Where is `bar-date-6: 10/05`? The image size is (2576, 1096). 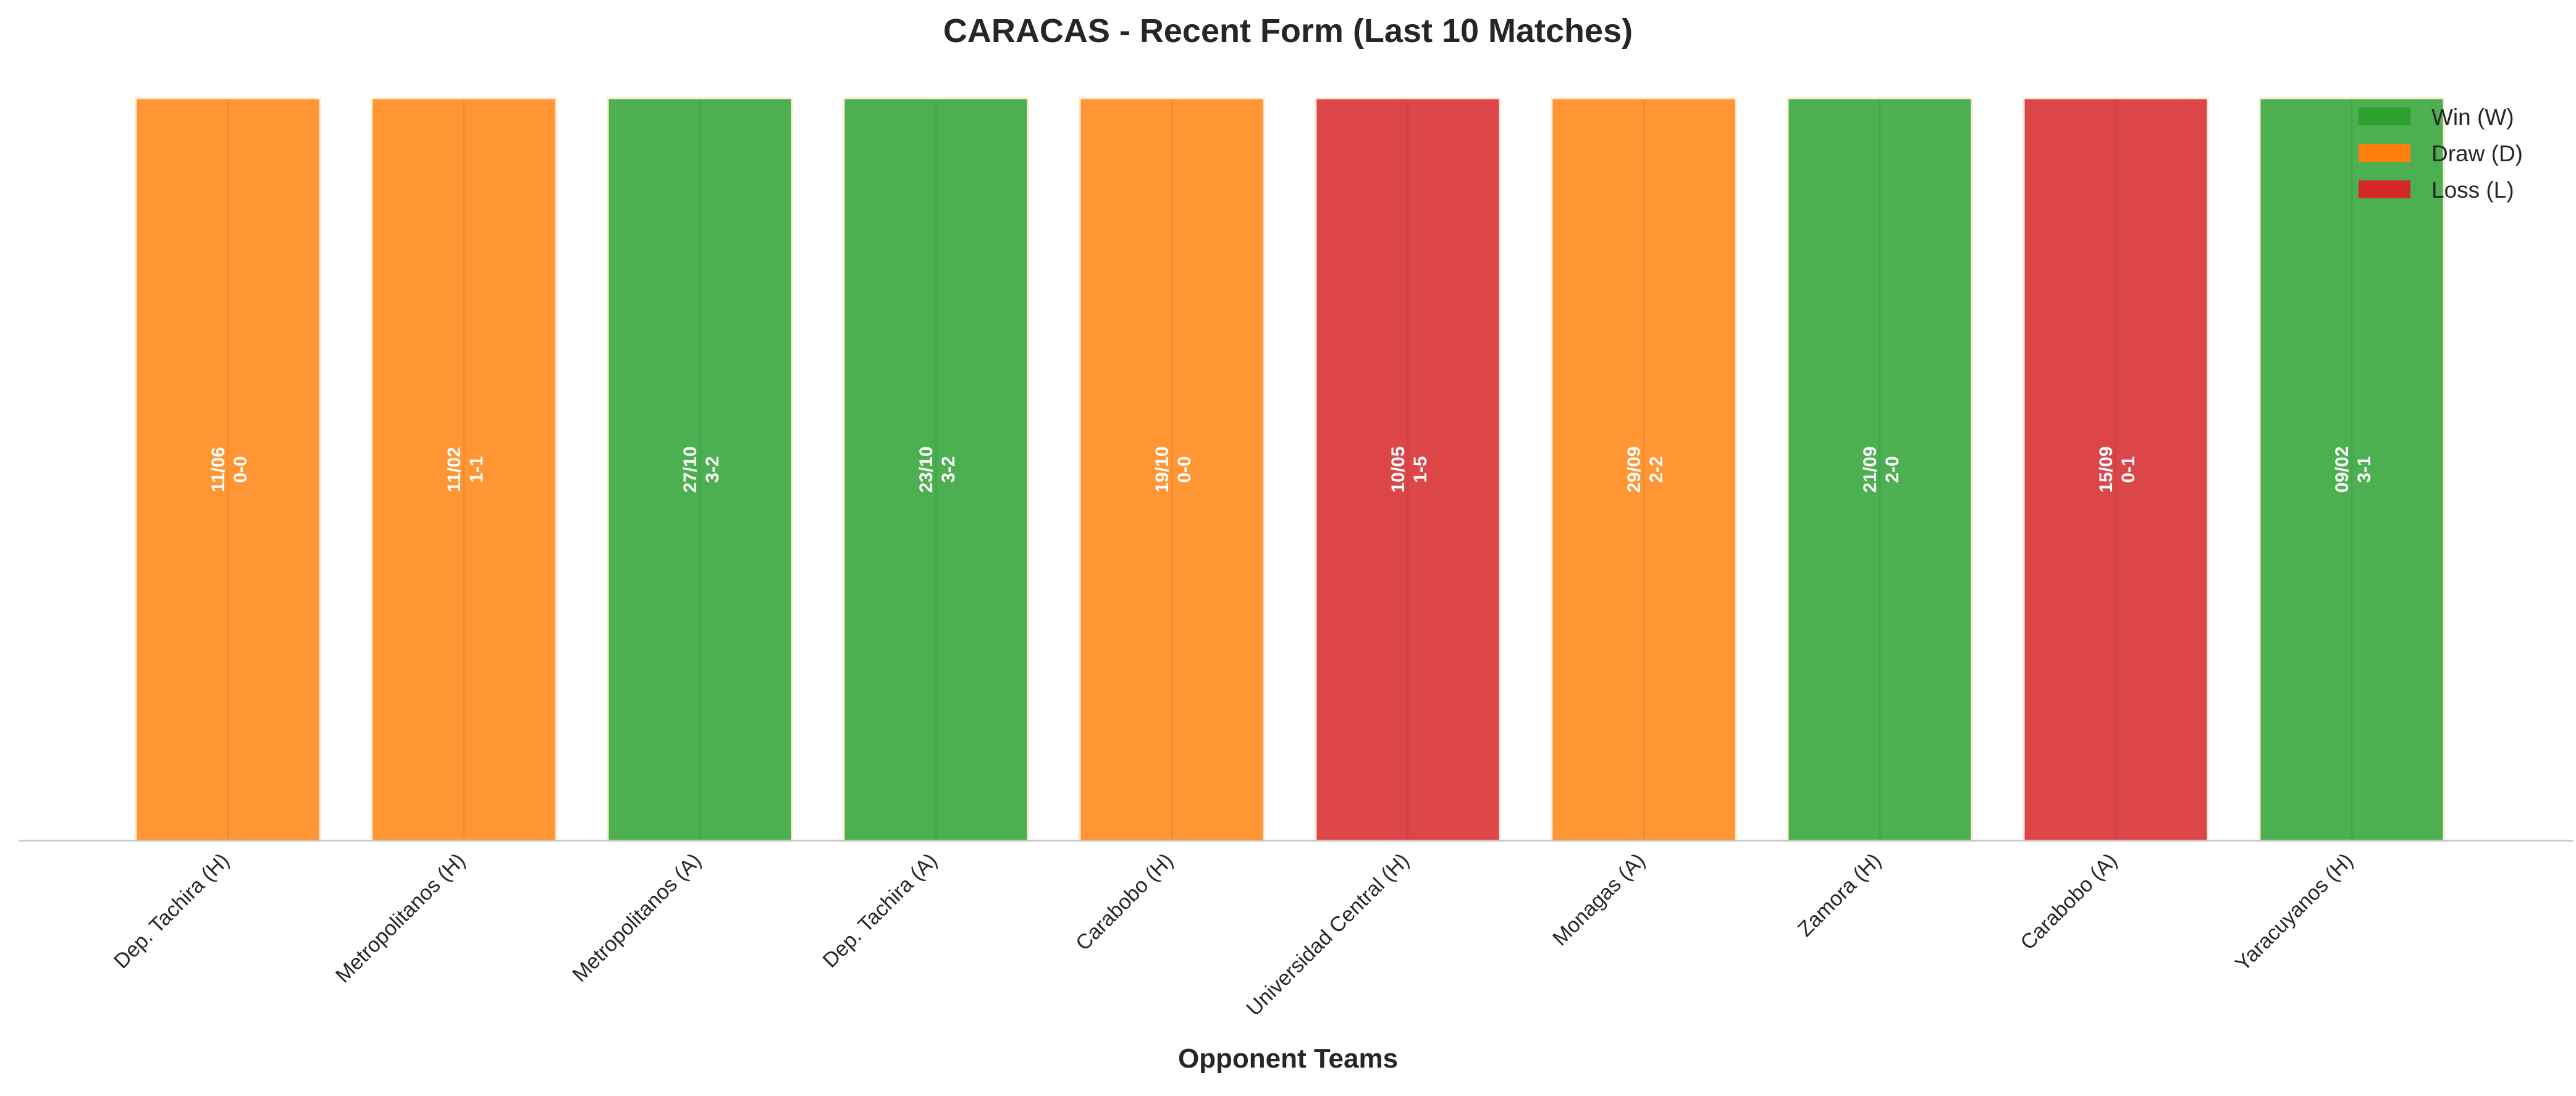 bar-date-6: 10/05 is located at coordinates (1398, 469).